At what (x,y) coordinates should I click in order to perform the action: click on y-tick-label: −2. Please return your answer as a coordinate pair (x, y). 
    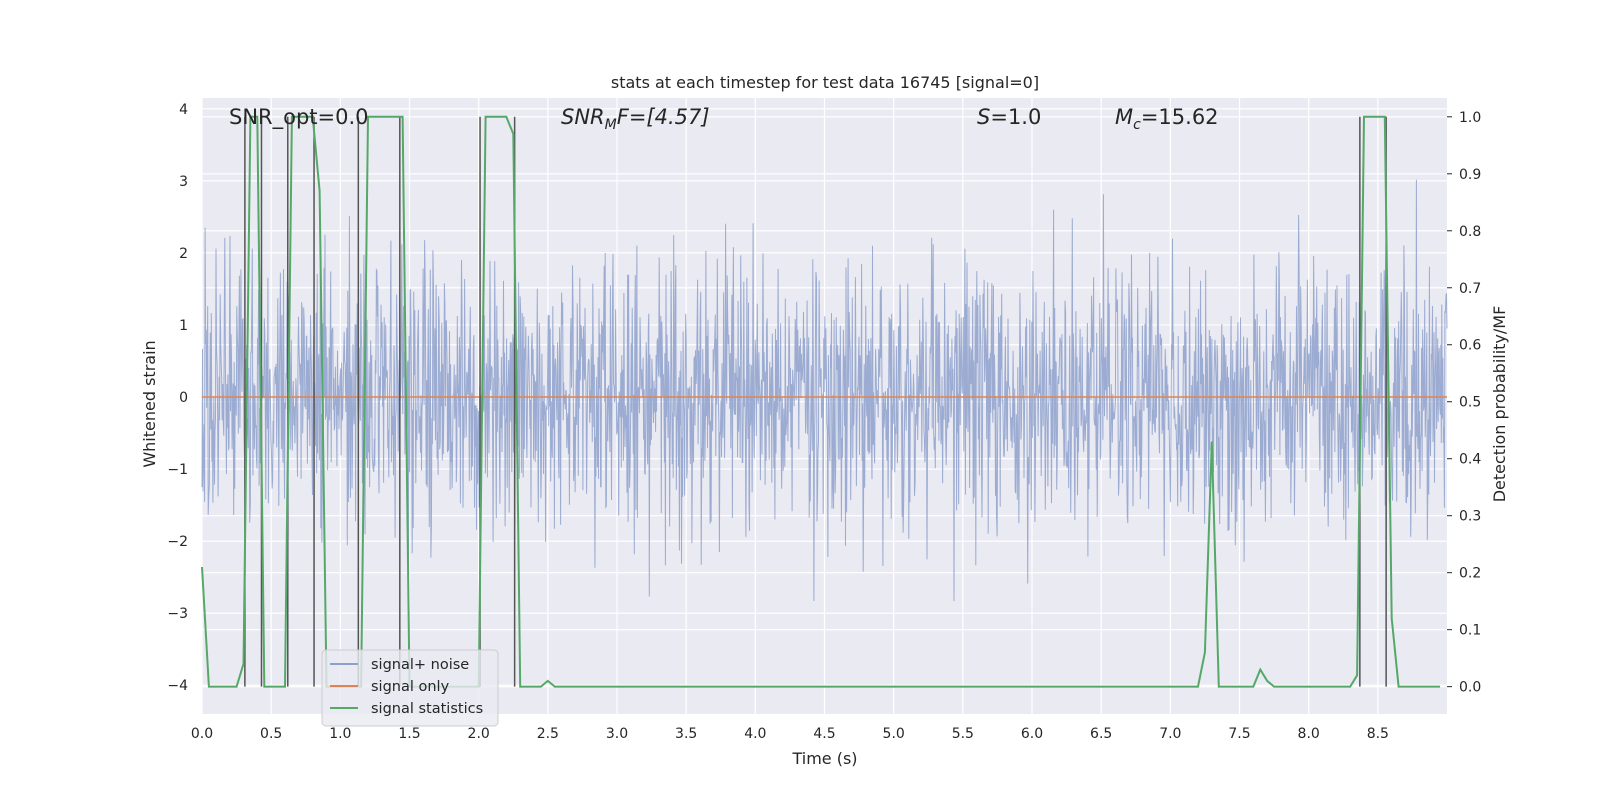
    Looking at the image, I should click on (177, 542).